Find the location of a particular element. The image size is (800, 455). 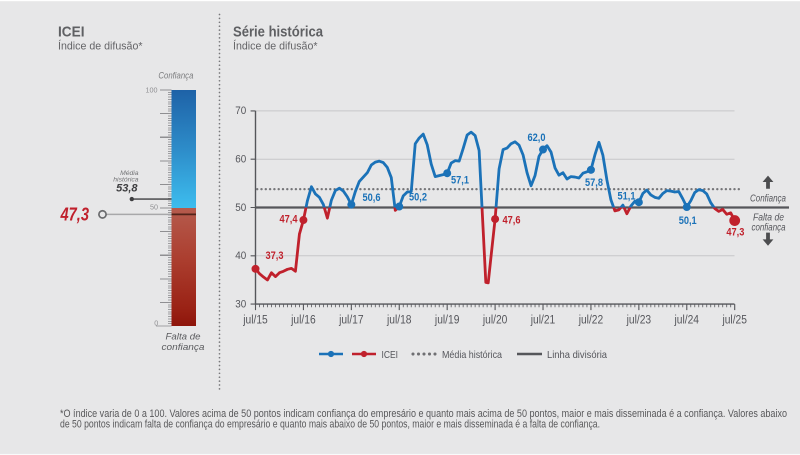

svg-text: jul/17 is located at coordinates (350, 320).